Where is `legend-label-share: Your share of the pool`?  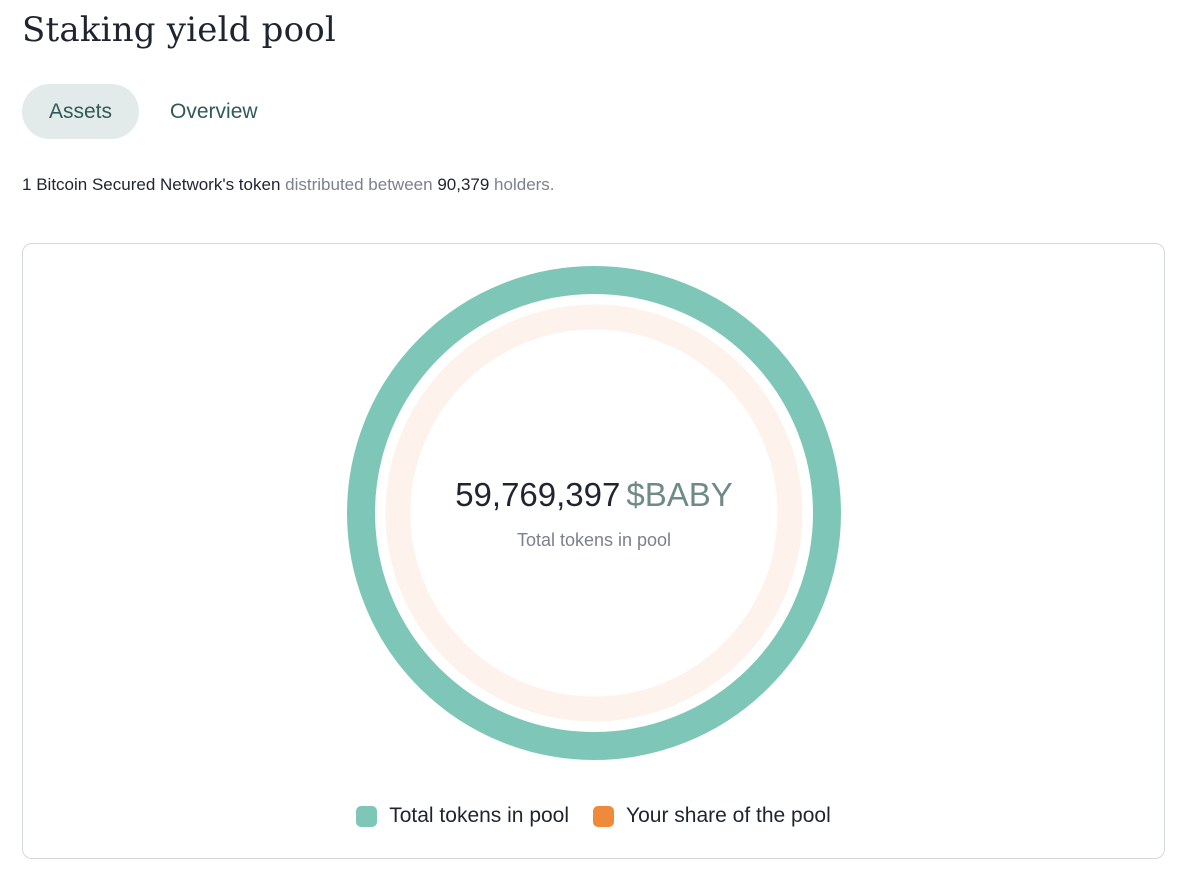
legend-label-share: Your share of the pool is located at coordinates (728, 815).